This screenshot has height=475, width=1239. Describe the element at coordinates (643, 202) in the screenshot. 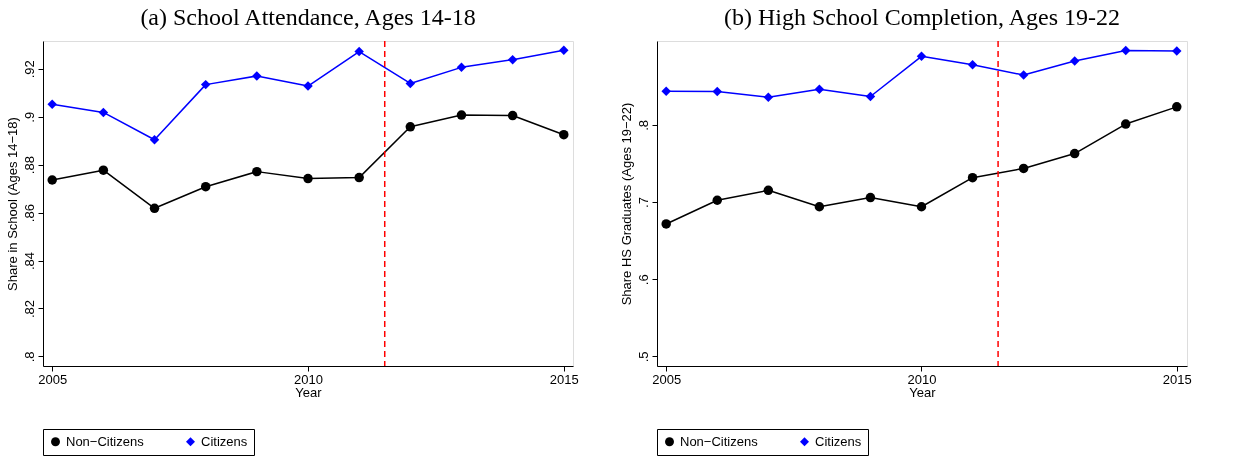

I see `y-tick-label: .7` at that location.